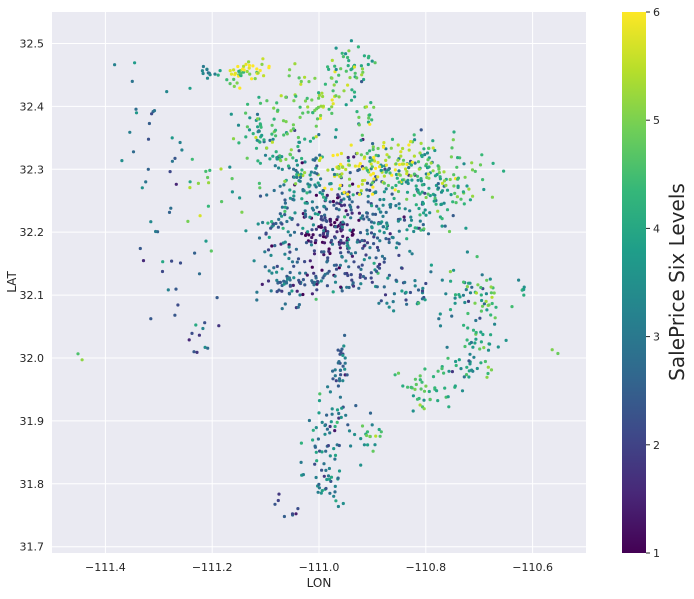 This screenshot has width=694, height=599. Describe the element at coordinates (656, 337) in the screenshot. I see `colorbar-tick-label: 3` at that location.